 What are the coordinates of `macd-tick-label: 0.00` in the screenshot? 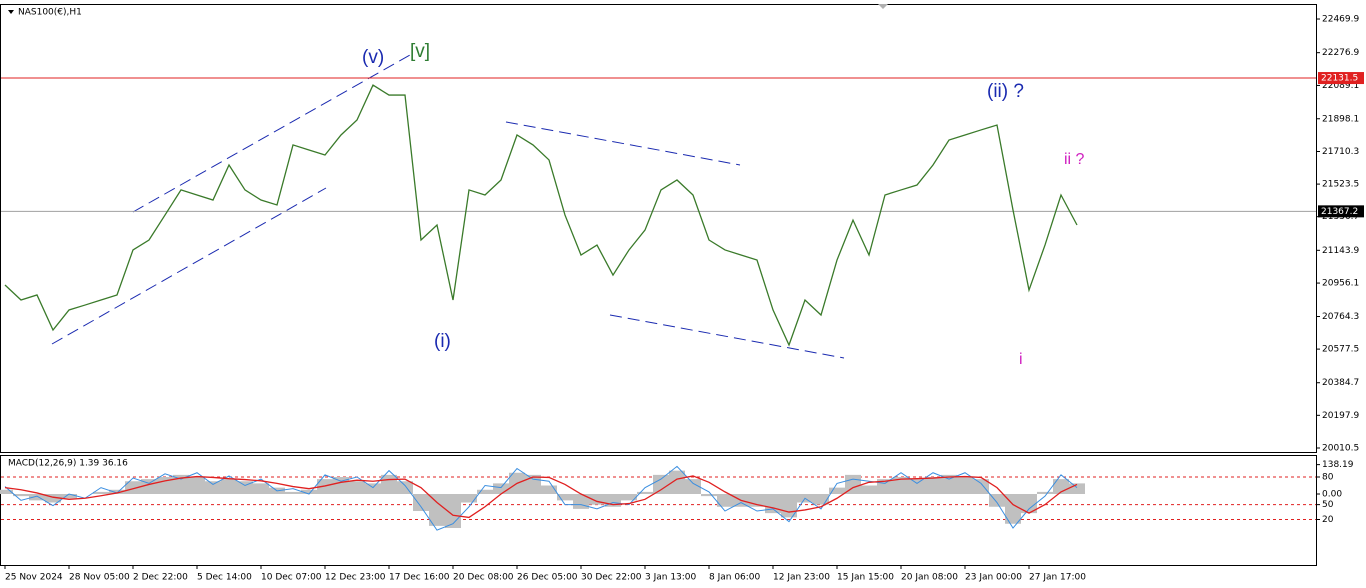 It's located at (1332, 495).